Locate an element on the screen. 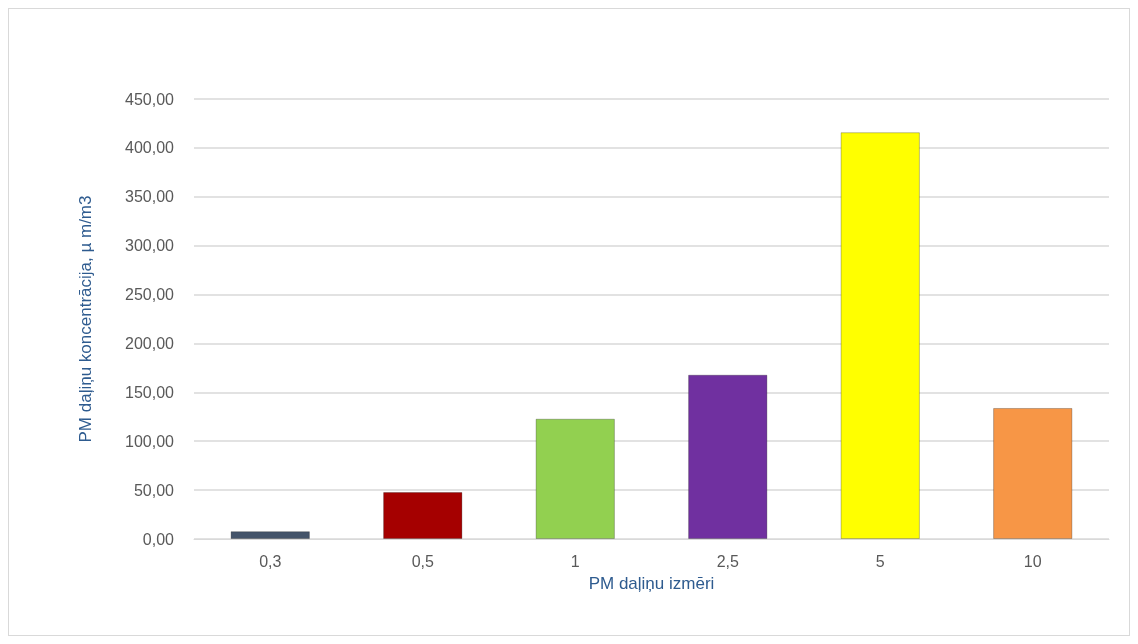 The height and width of the screenshot is (644, 1138). x-tick-label: 0,3 is located at coordinates (270, 561).